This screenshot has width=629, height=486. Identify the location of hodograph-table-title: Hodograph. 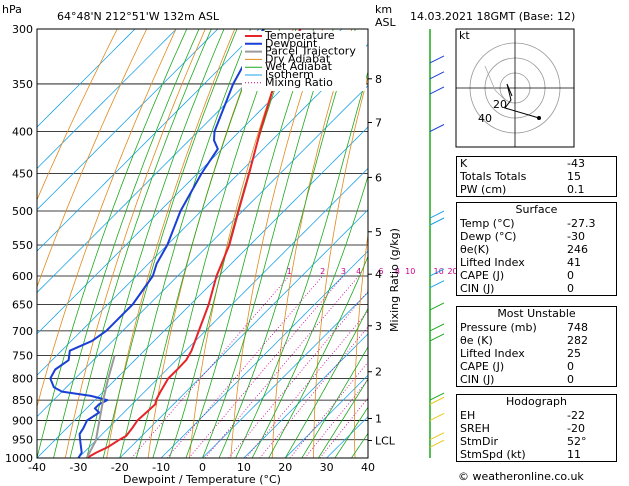
(536, 401).